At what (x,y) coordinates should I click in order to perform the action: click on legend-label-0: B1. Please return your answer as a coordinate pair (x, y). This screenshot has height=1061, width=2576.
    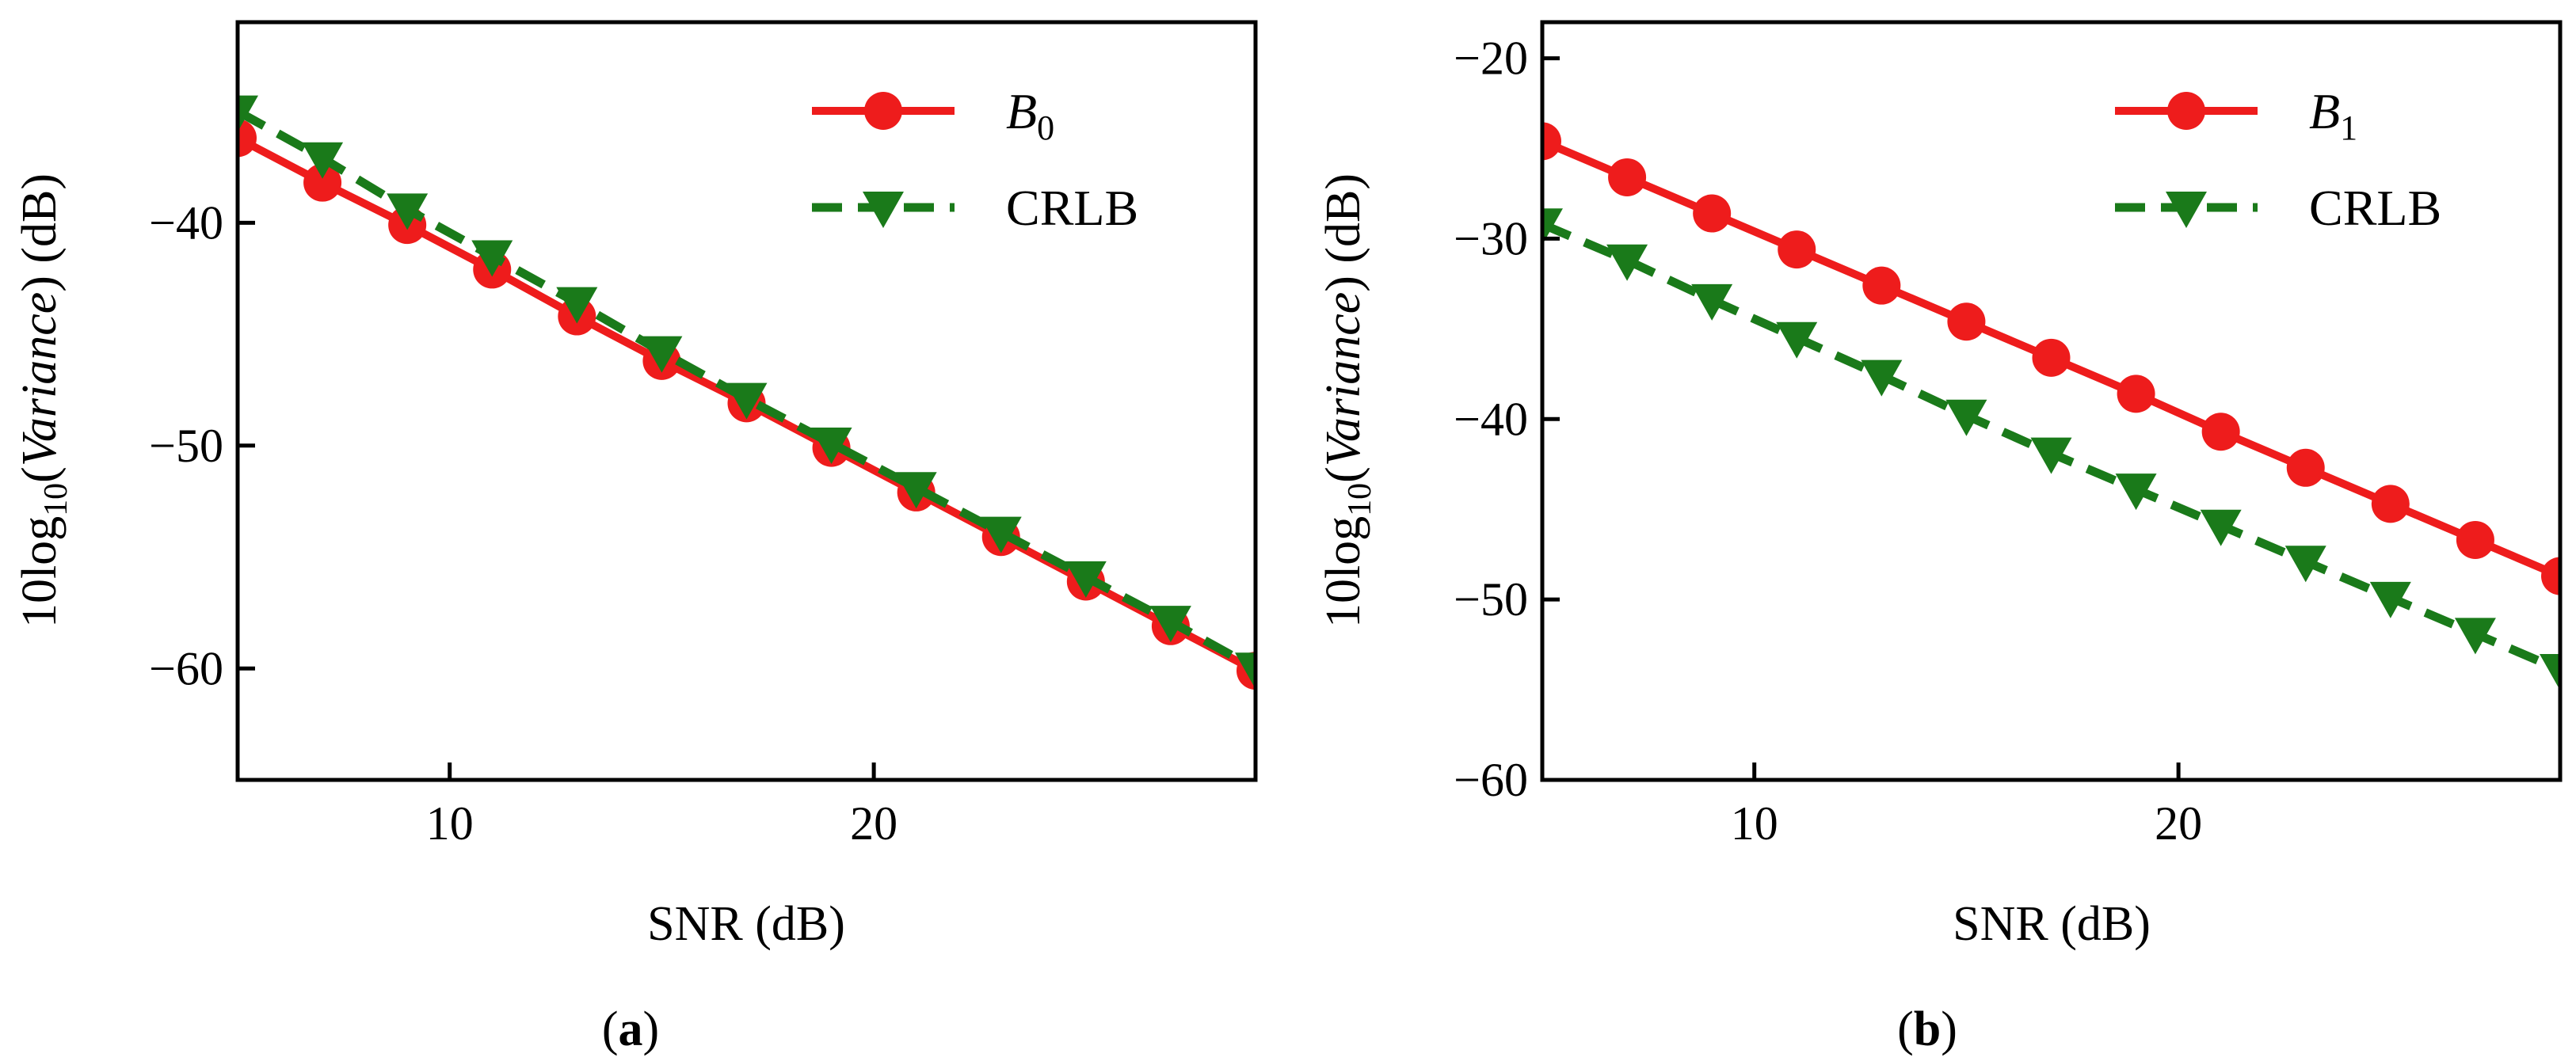
    Looking at the image, I should click on (2333, 115).